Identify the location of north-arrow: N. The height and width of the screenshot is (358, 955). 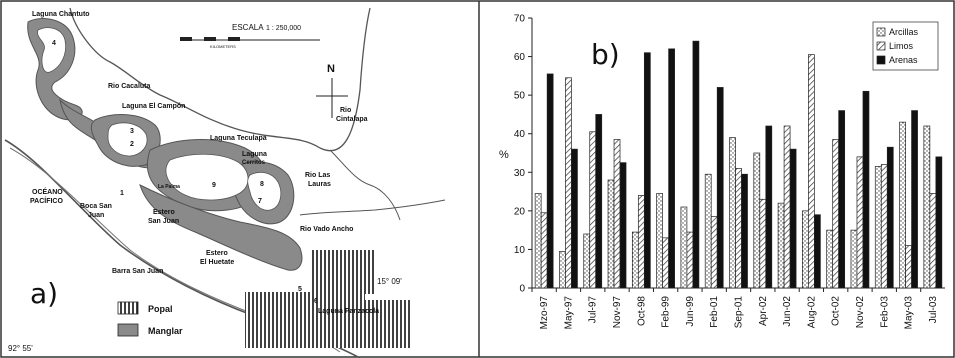
(332, 90).